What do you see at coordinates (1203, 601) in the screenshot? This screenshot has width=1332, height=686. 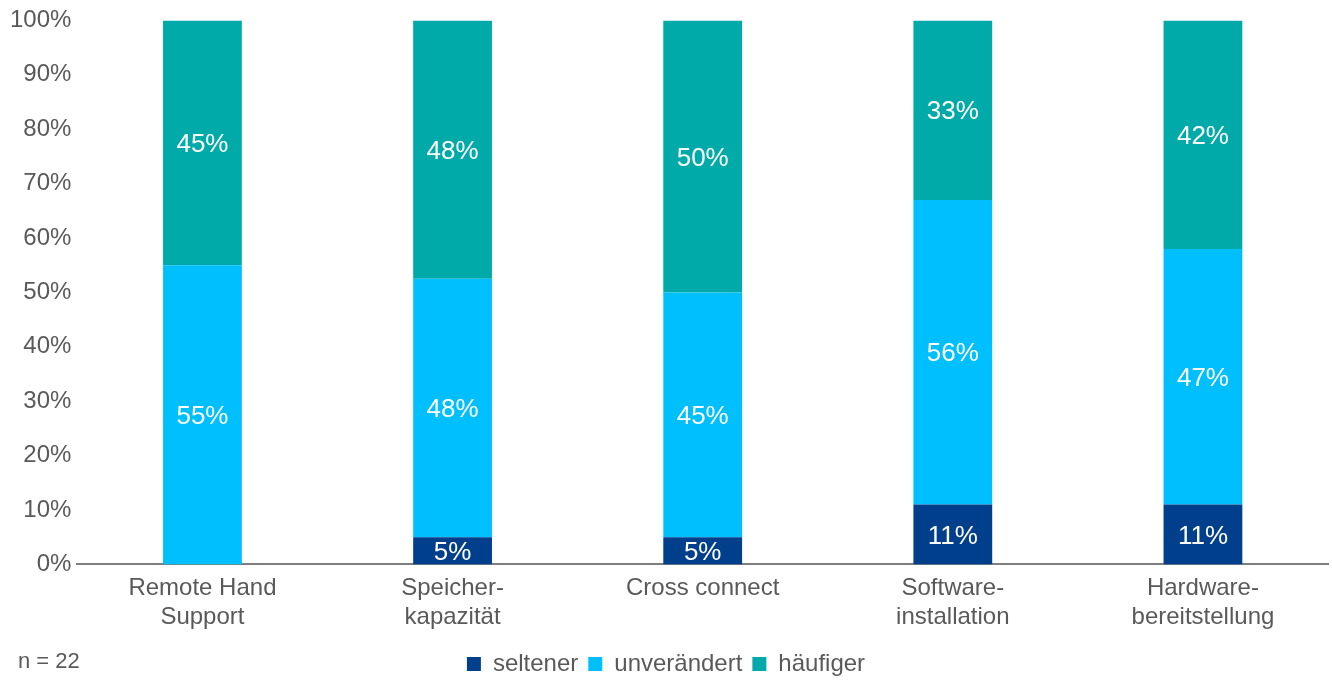 I see `x-tick-label: Hardware-bereitstellung` at bounding box center [1203, 601].